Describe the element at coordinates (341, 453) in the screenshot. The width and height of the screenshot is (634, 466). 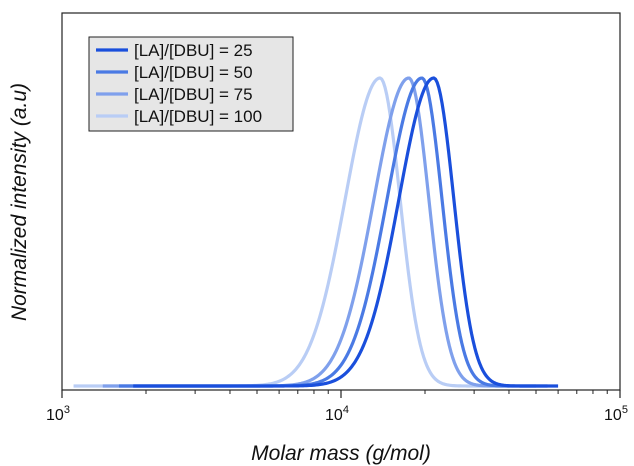
I see `x-axis-title: Molar mass (g/mol)` at that location.